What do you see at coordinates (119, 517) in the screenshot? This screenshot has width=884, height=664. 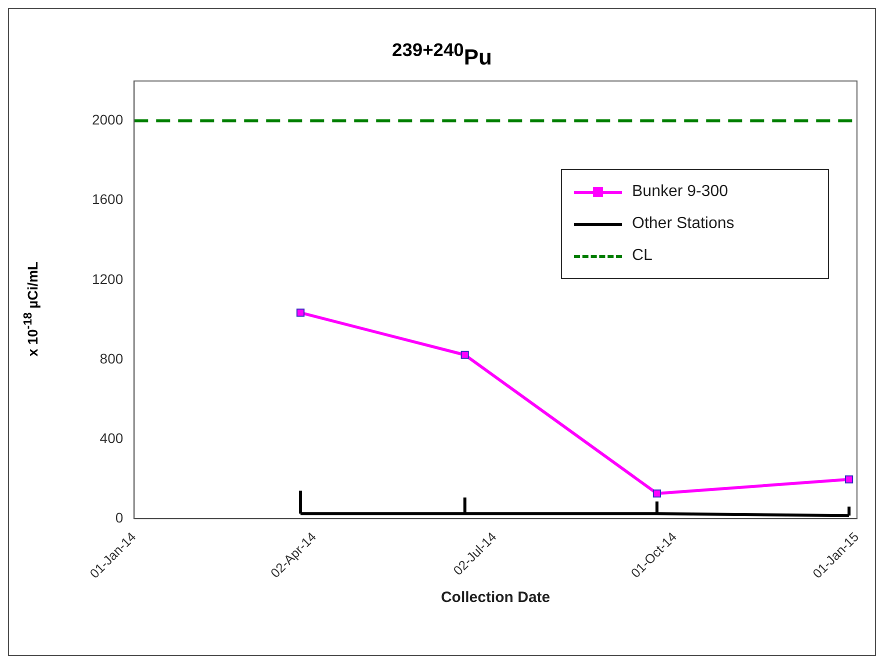 I see `y-tick-label: 0` at bounding box center [119, 517].